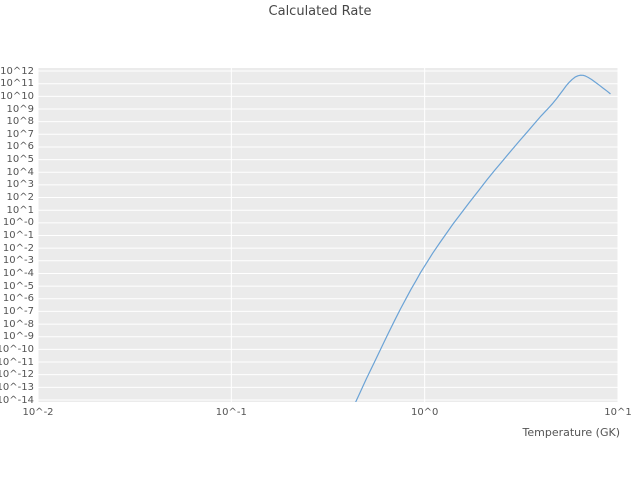 The image size is (640, 480). Describe the element at coordinates (618, 412) in the screenshot. I see `x-tick-label: 10^1` at that location.